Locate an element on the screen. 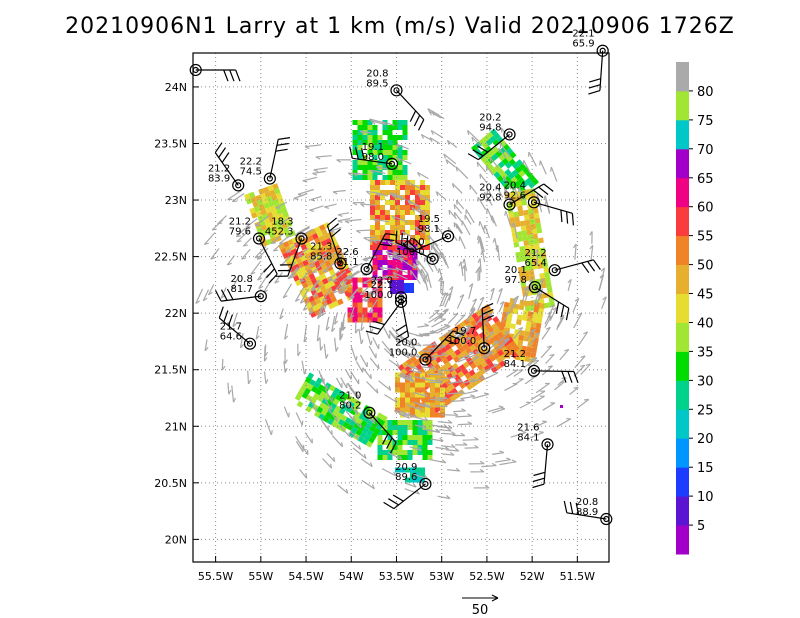  dropsonde-top-label: 21.3 is located at coordinates (321, 246).